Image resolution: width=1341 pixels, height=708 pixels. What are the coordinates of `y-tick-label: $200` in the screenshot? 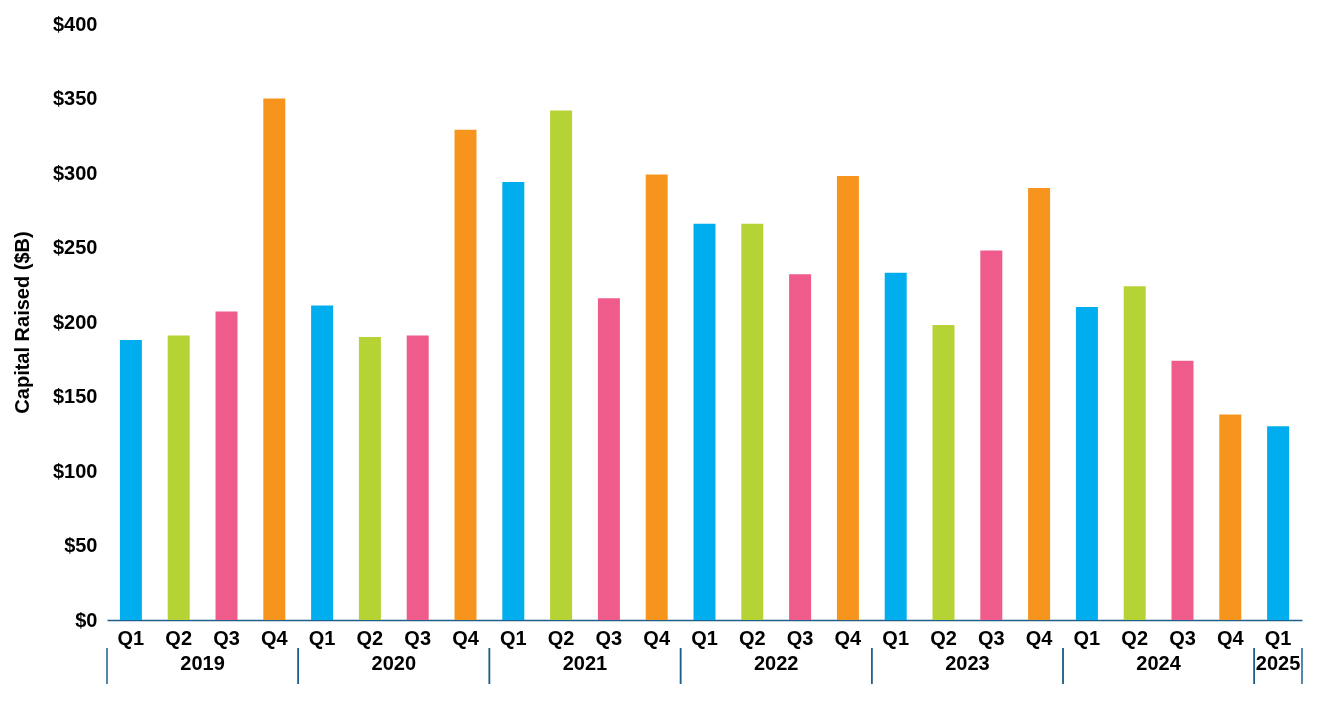 It's located at (75, 321).